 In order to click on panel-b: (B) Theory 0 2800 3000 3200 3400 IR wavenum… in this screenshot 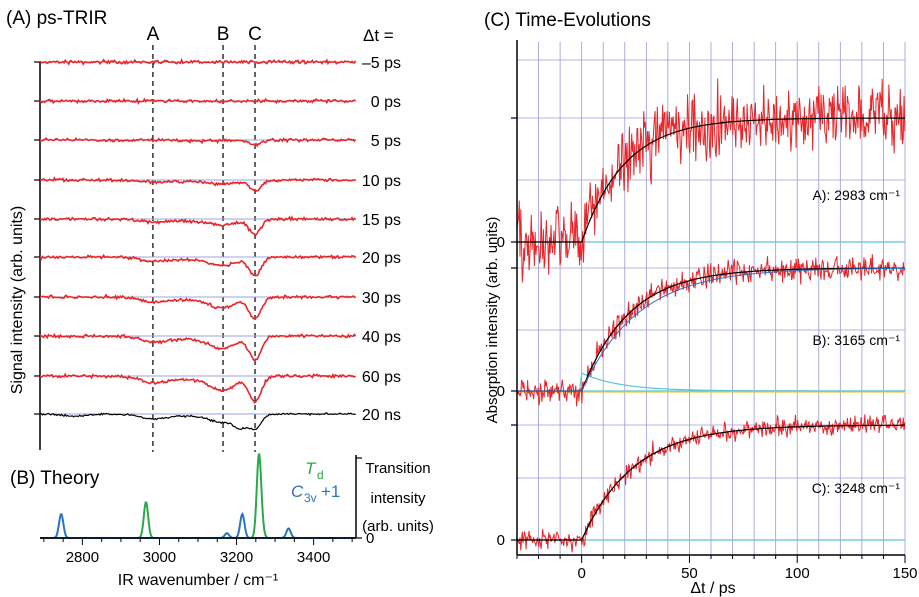, I will do `click(222, 521)`.